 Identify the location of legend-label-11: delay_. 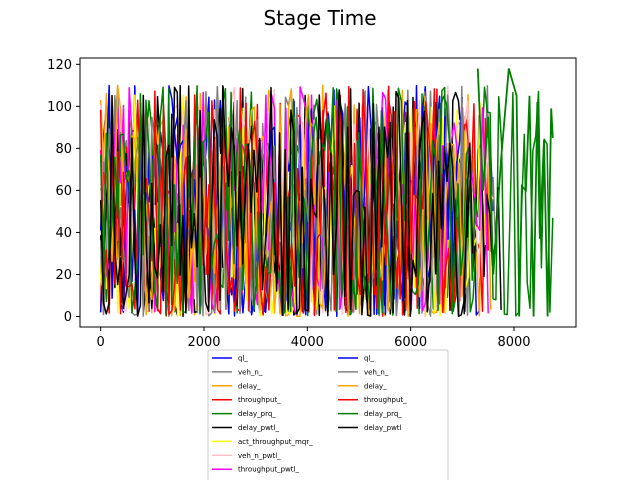
(375, 386).